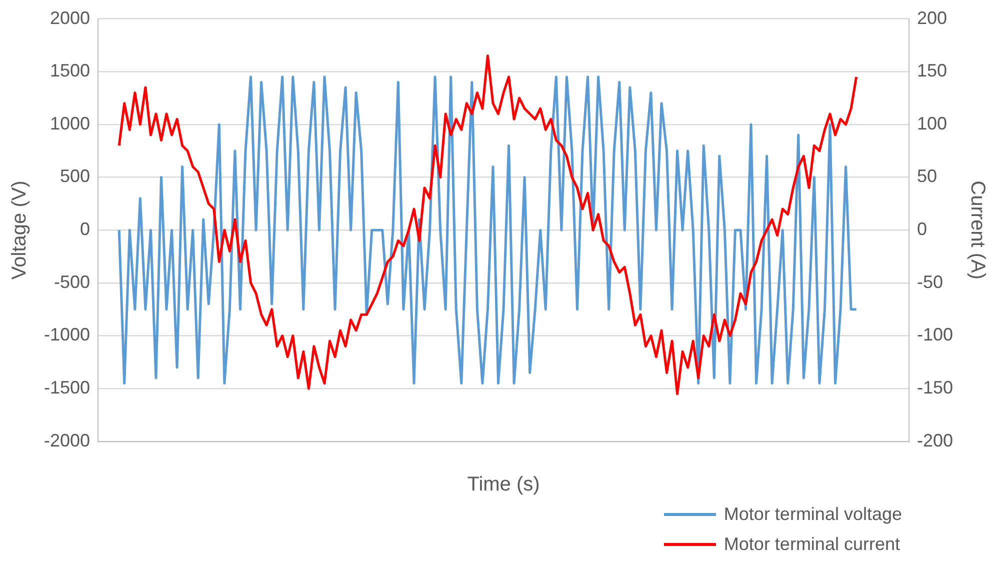 The width and height of the screenshot is (997, 563). What do you see at coordinates (935, 334) in the screenshot?
I see `y2-tick-label: -100` at bounding box center [935, 334].